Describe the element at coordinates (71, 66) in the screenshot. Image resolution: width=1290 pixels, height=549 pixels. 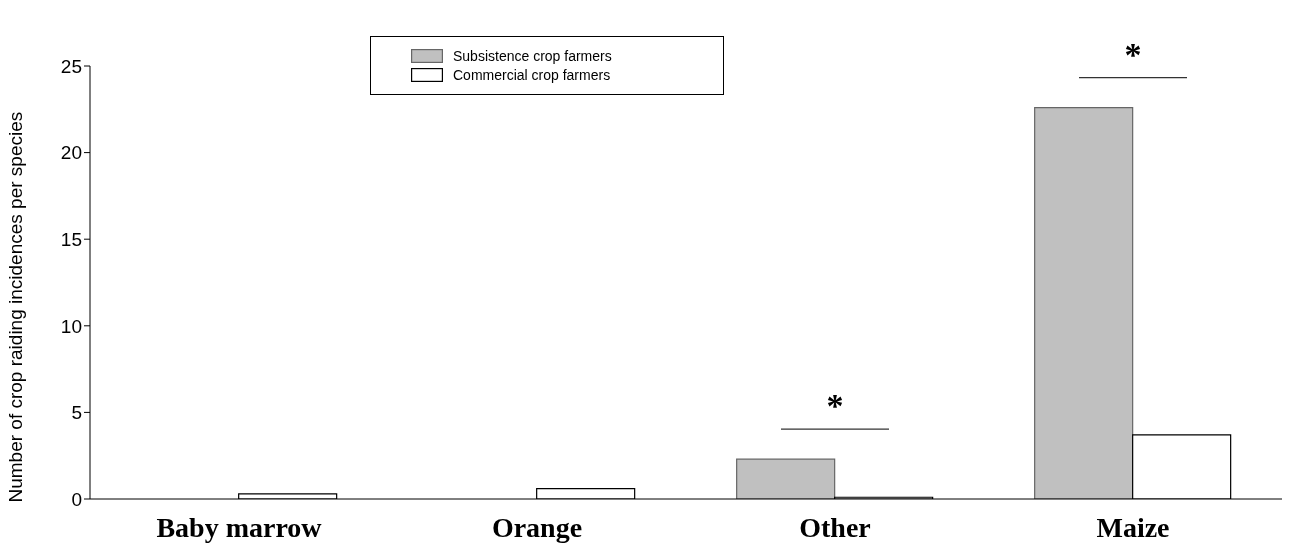
I see `y-tick-label: 25` at that location.